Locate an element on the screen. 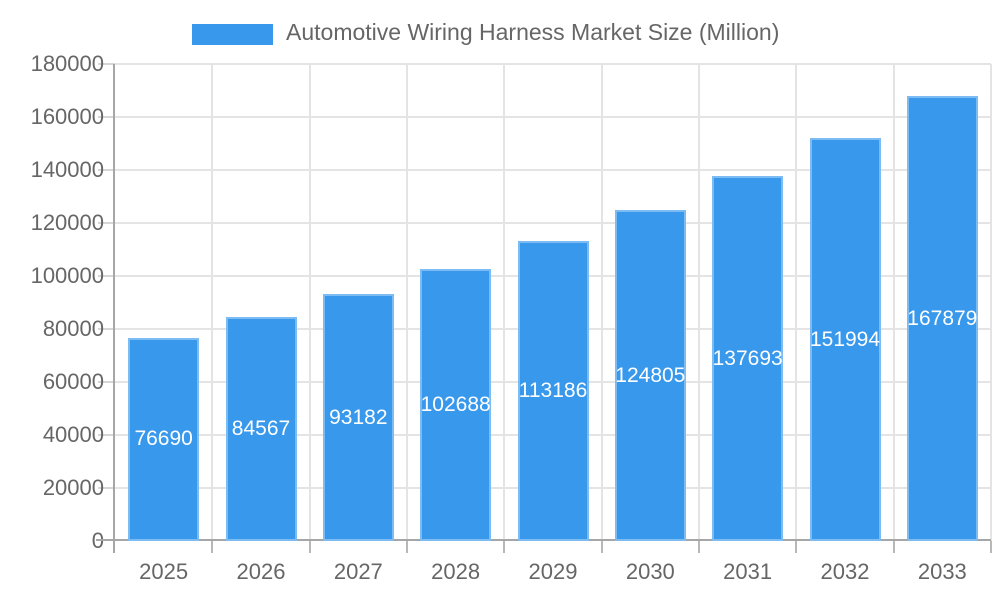 This screenshot has width=1000, height=600. bar-2033 is located at coordinates (942, 318).